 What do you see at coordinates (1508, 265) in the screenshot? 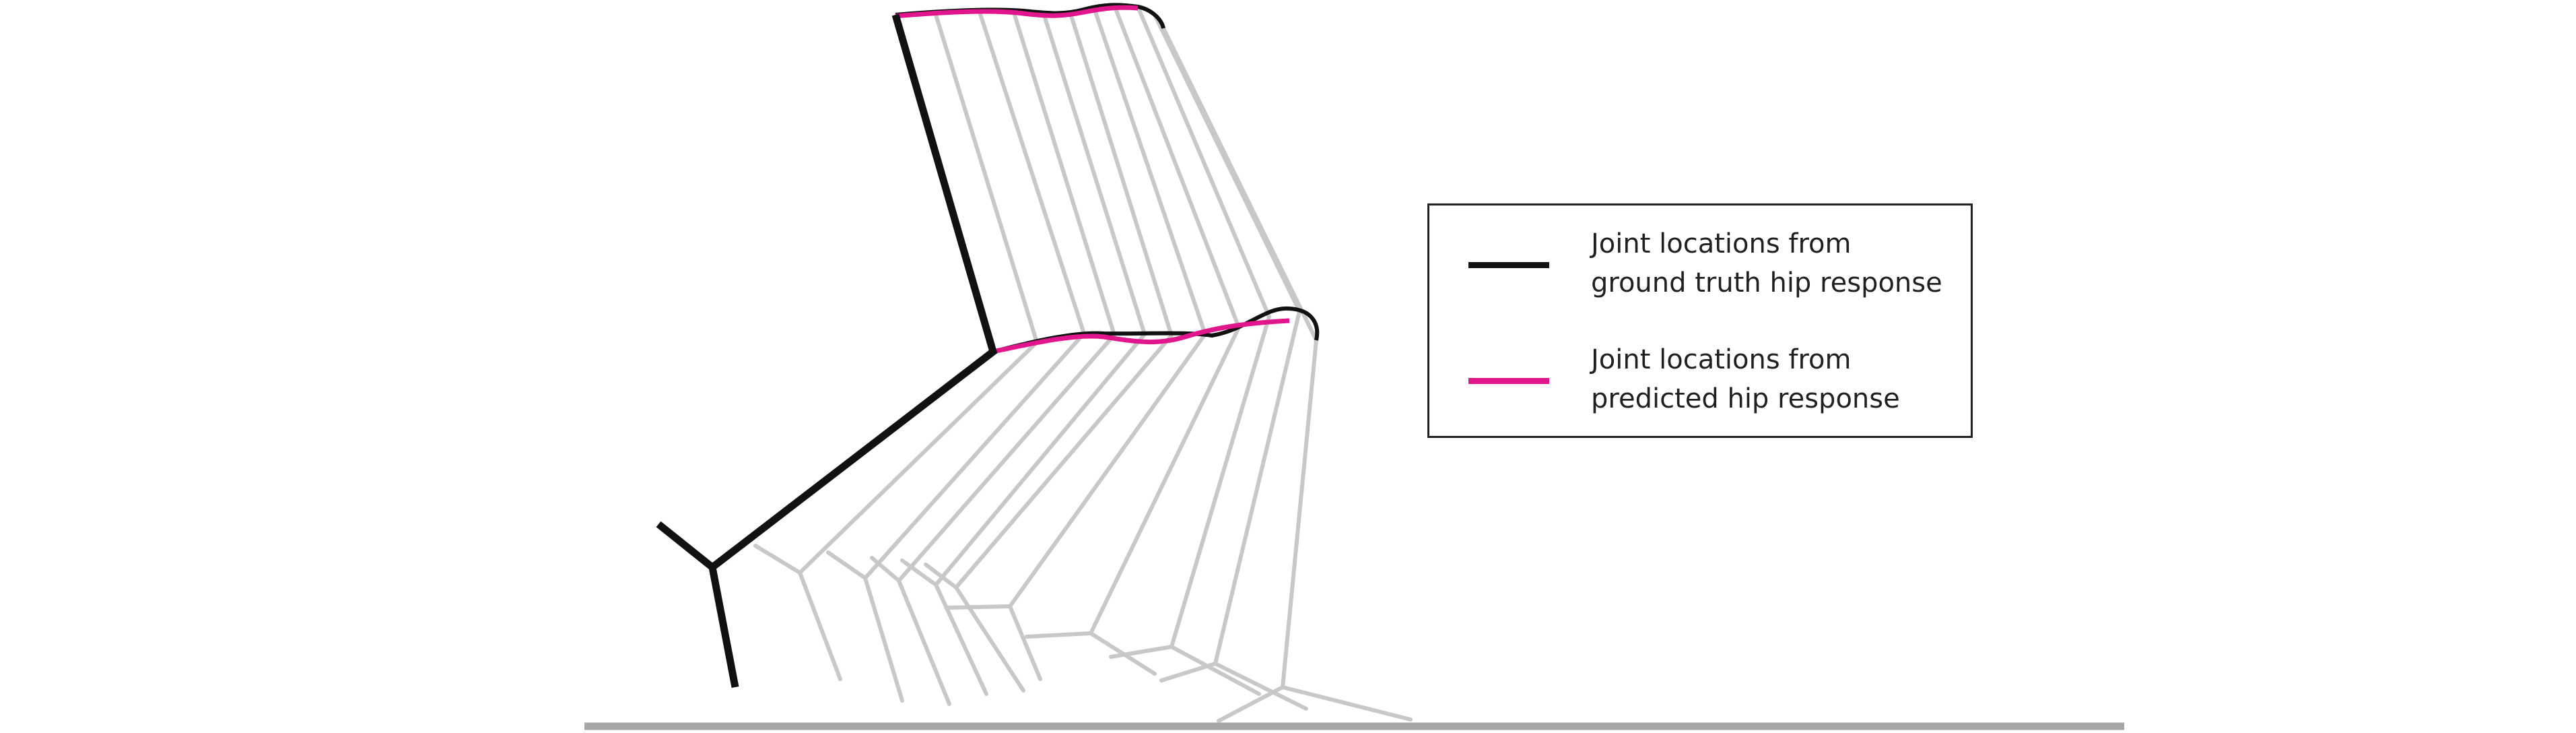
I see `legend-swatch-ground-truth` at bounding box center [1508, 265].